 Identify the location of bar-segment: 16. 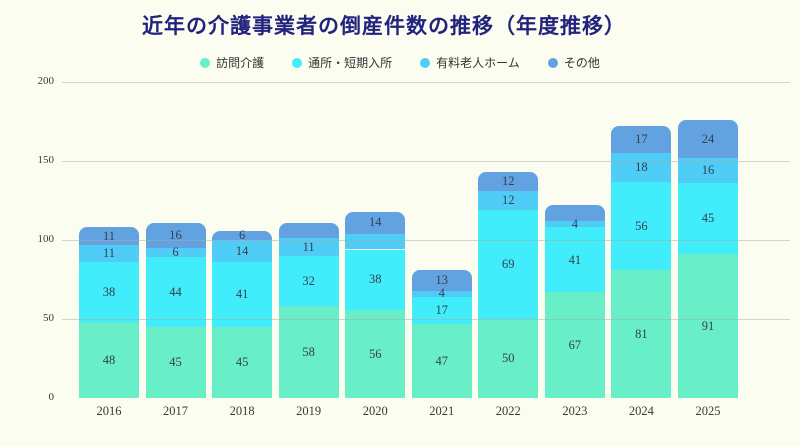
(707, 170).